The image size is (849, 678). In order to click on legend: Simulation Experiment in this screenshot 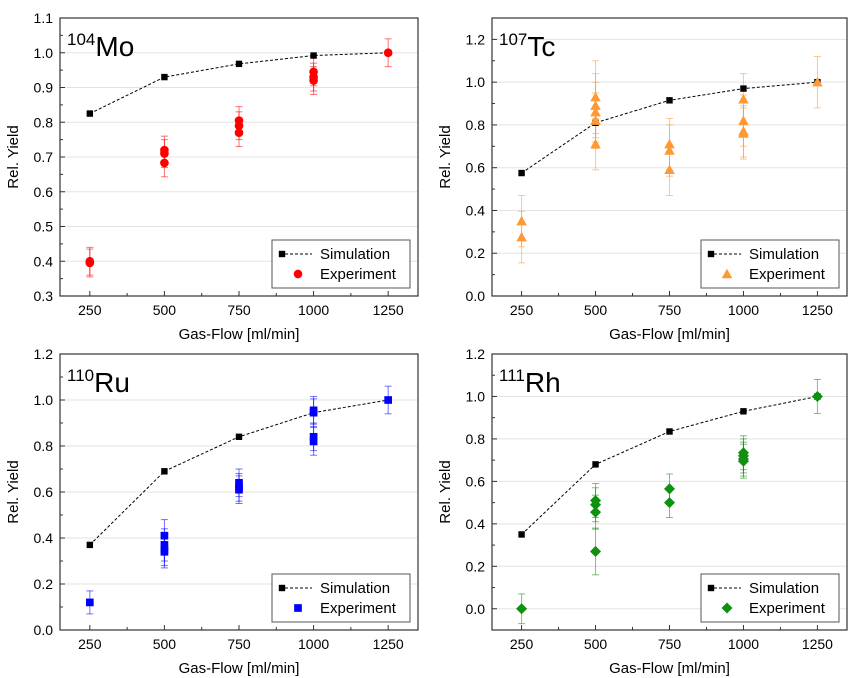, I will do `click(341, 264)`.